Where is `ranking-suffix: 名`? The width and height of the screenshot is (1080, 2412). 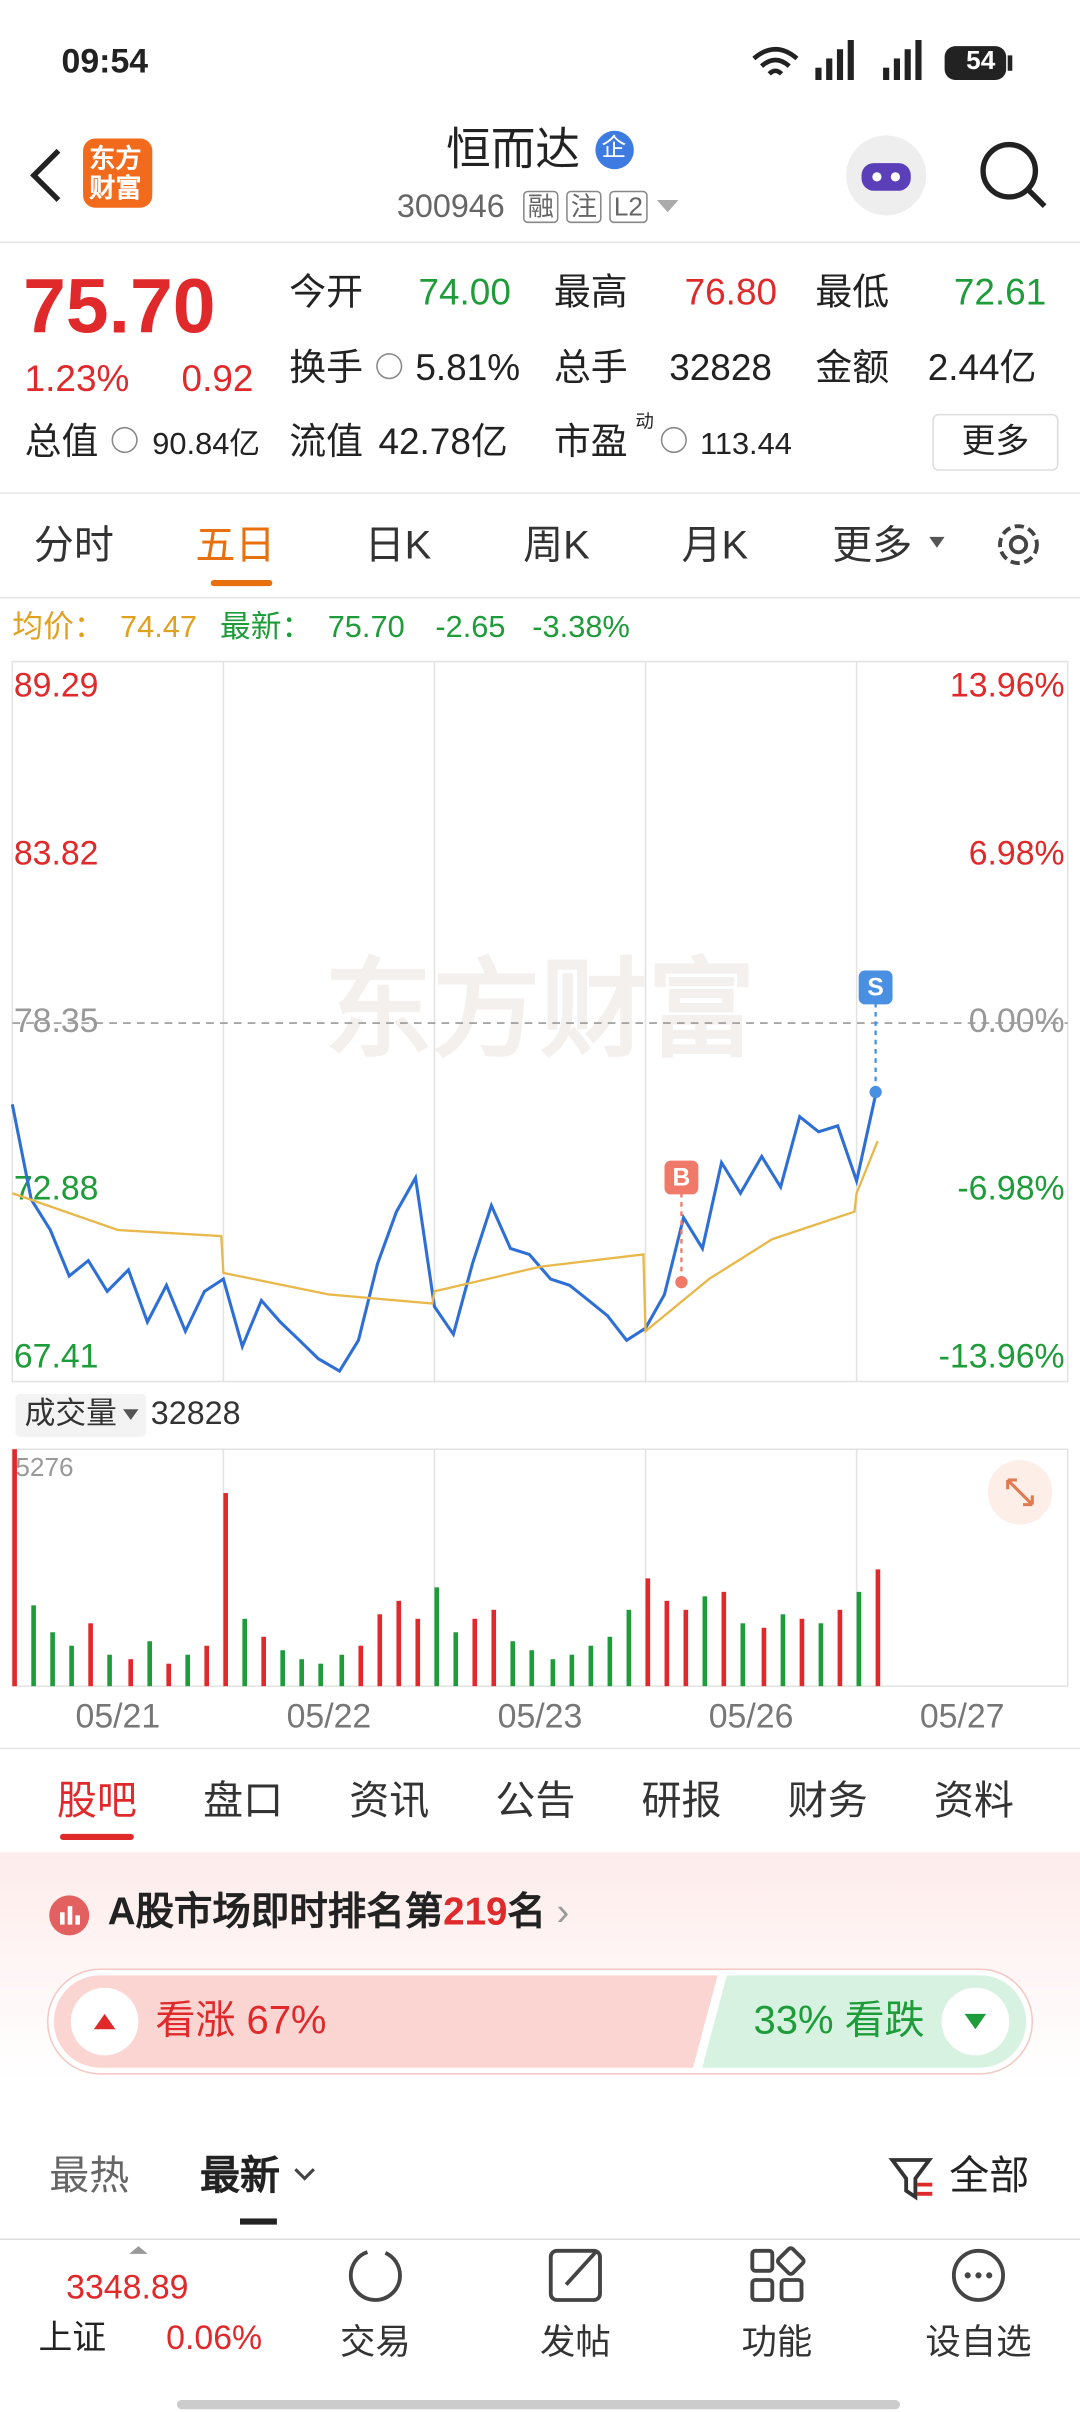
ranking-suffix: 名 is located at coordinates (526, 1912).